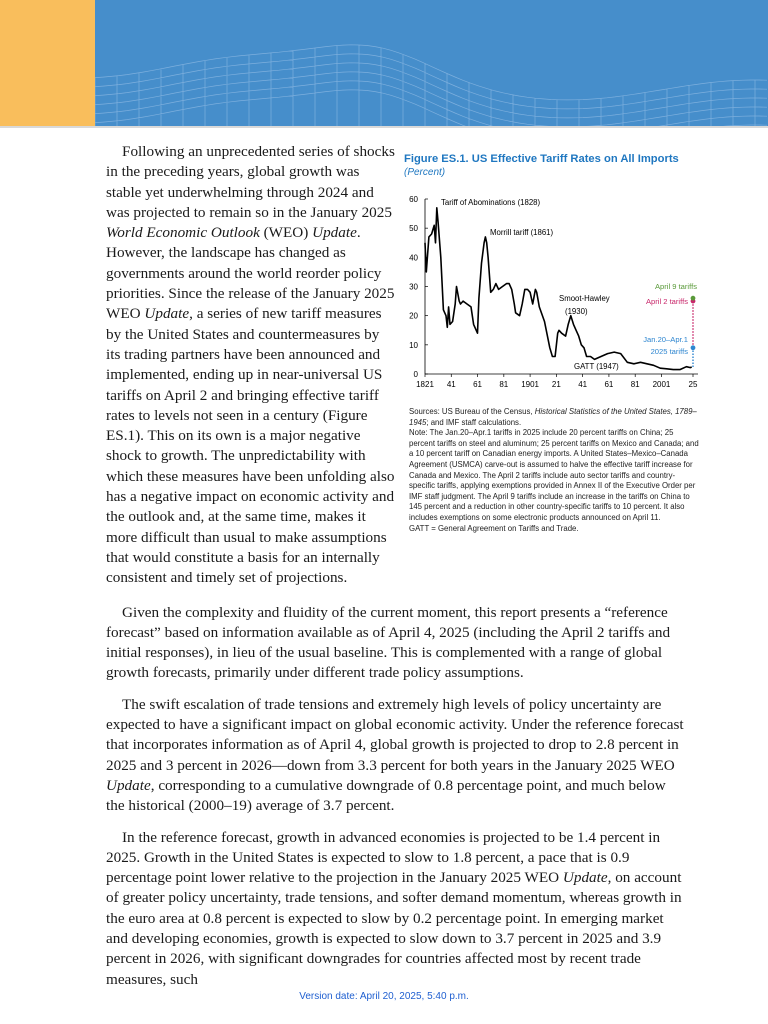 The width and height of the screenshot is (768, 1024). Describe the element at coordinates (556, 384) in the screenshot. I see `x-tick-label: 21` at that location.